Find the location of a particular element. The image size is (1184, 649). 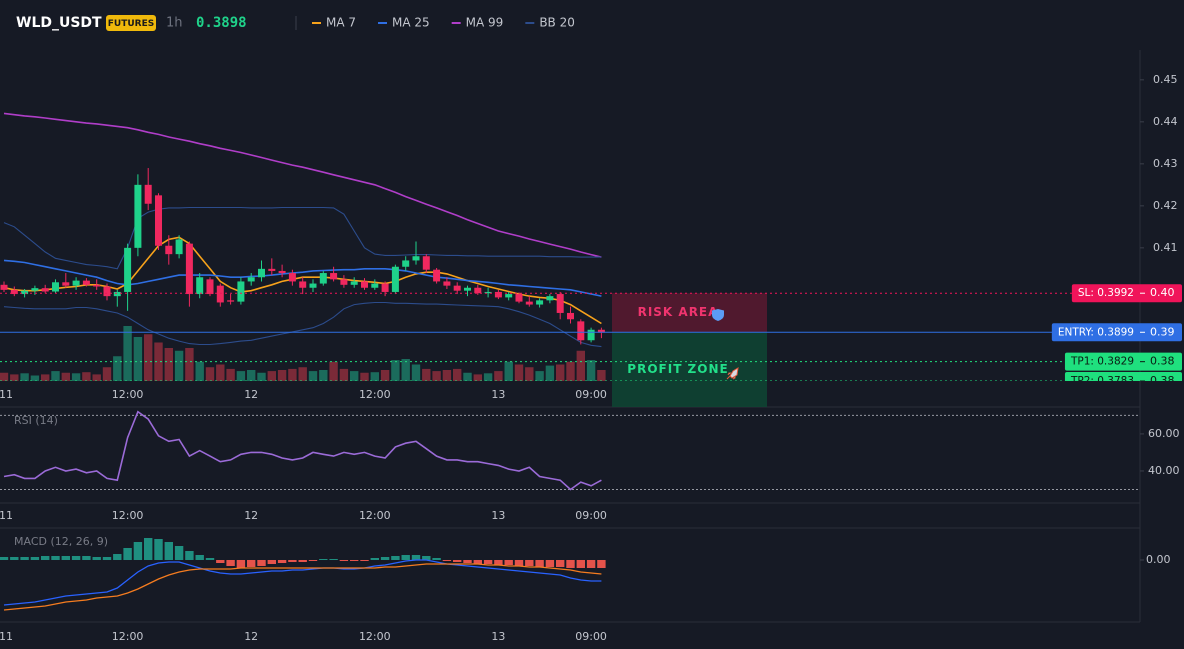

level-axis-label: 0.39 is located at coordinates (1162, 331).